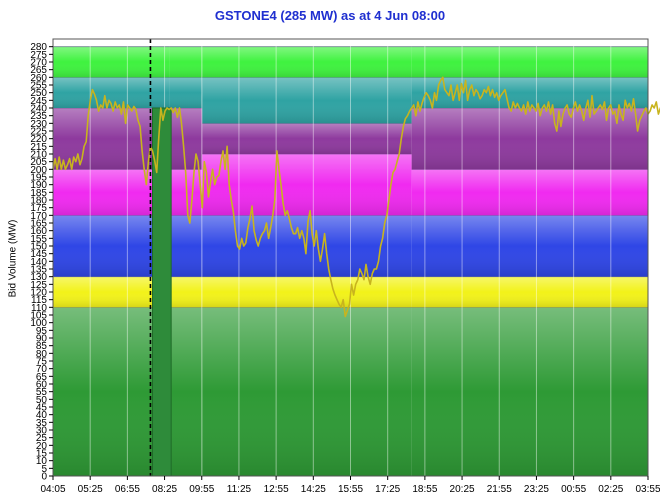 The height and width of the screenshot is (500, 660). I want to click on y-tick-label-65: 65, so click(42, 377).